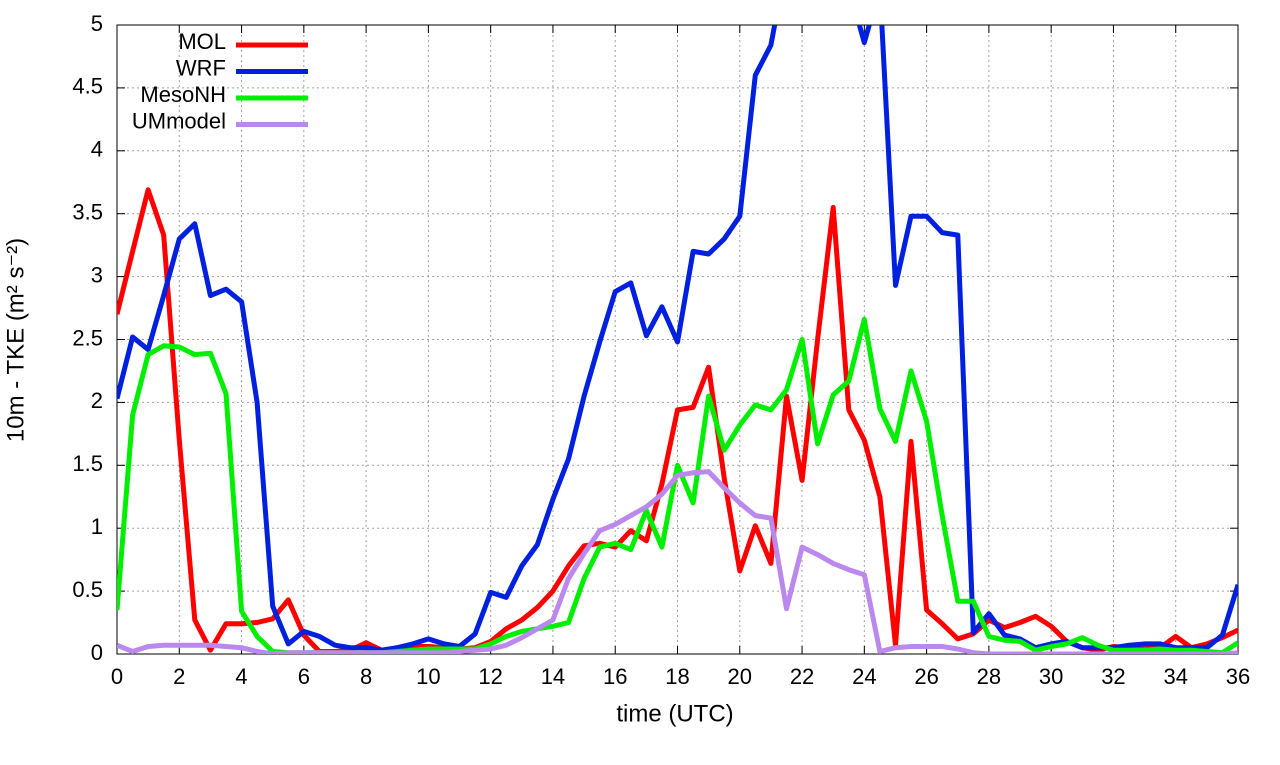  What do you see at coordinates (490, 676) in the screenshot?
I see `x-tick-label: 12` at bounding box center [490, 676].